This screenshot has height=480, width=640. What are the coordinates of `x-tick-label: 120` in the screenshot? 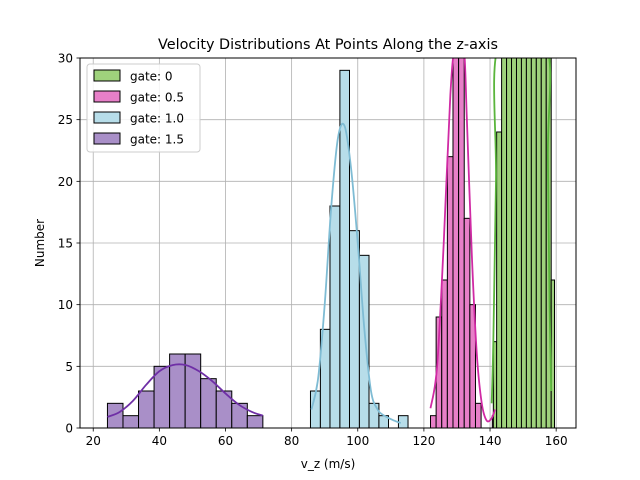 It's located at (423, 441).